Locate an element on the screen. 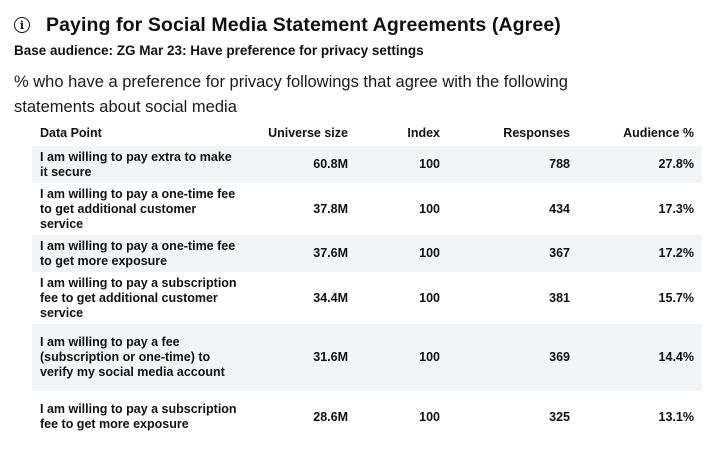  cell-responses: 381 is located at coordinates (513, 298).